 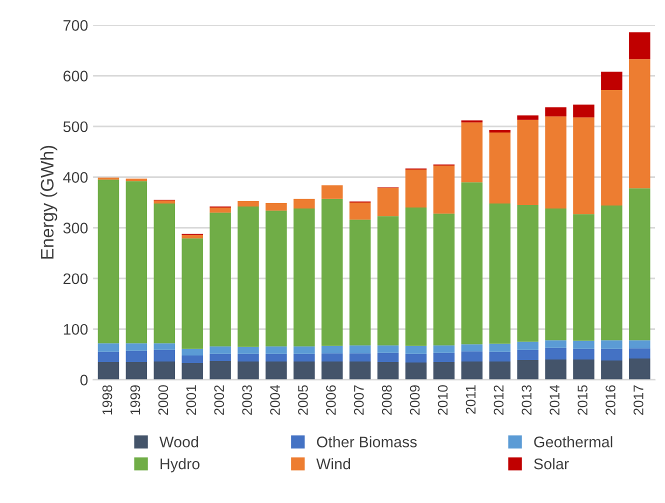 What do you see at coordinates (359, 400) in the screenshot?
I see `x-tick-label: 2007` at bounding box center [359, 400].